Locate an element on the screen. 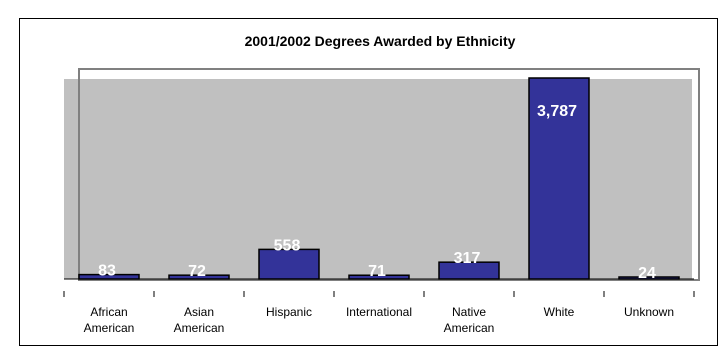 This screenshot has width=726, height=348. category-label-5: White is located at coordinates (559, 312).